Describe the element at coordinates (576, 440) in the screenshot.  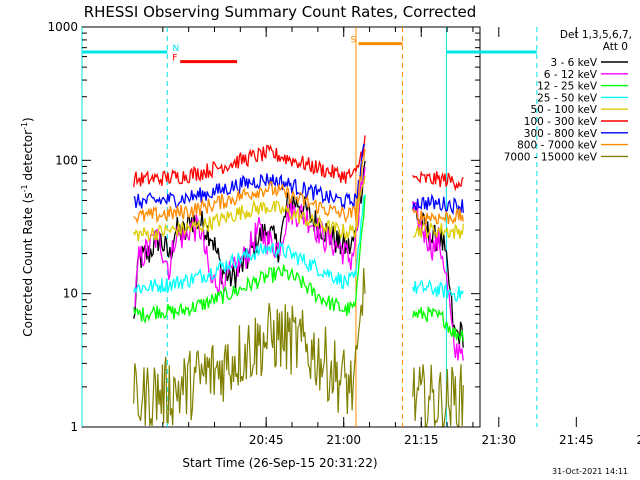
I see `x-tick-label: 21:45` at that location.